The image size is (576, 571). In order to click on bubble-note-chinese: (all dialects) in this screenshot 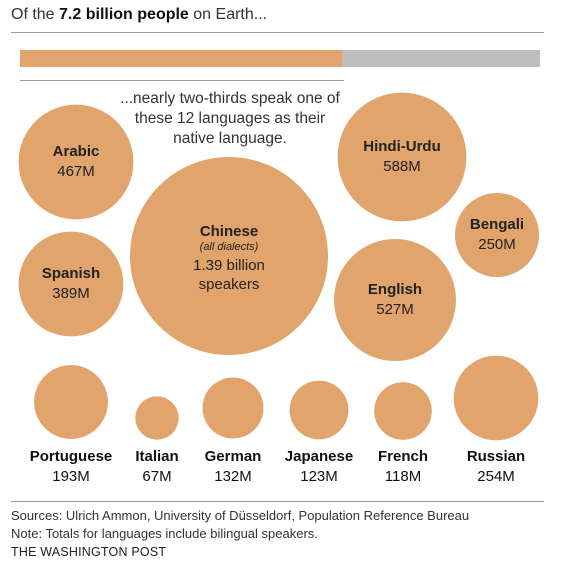, I will do `click(229, 247)`.